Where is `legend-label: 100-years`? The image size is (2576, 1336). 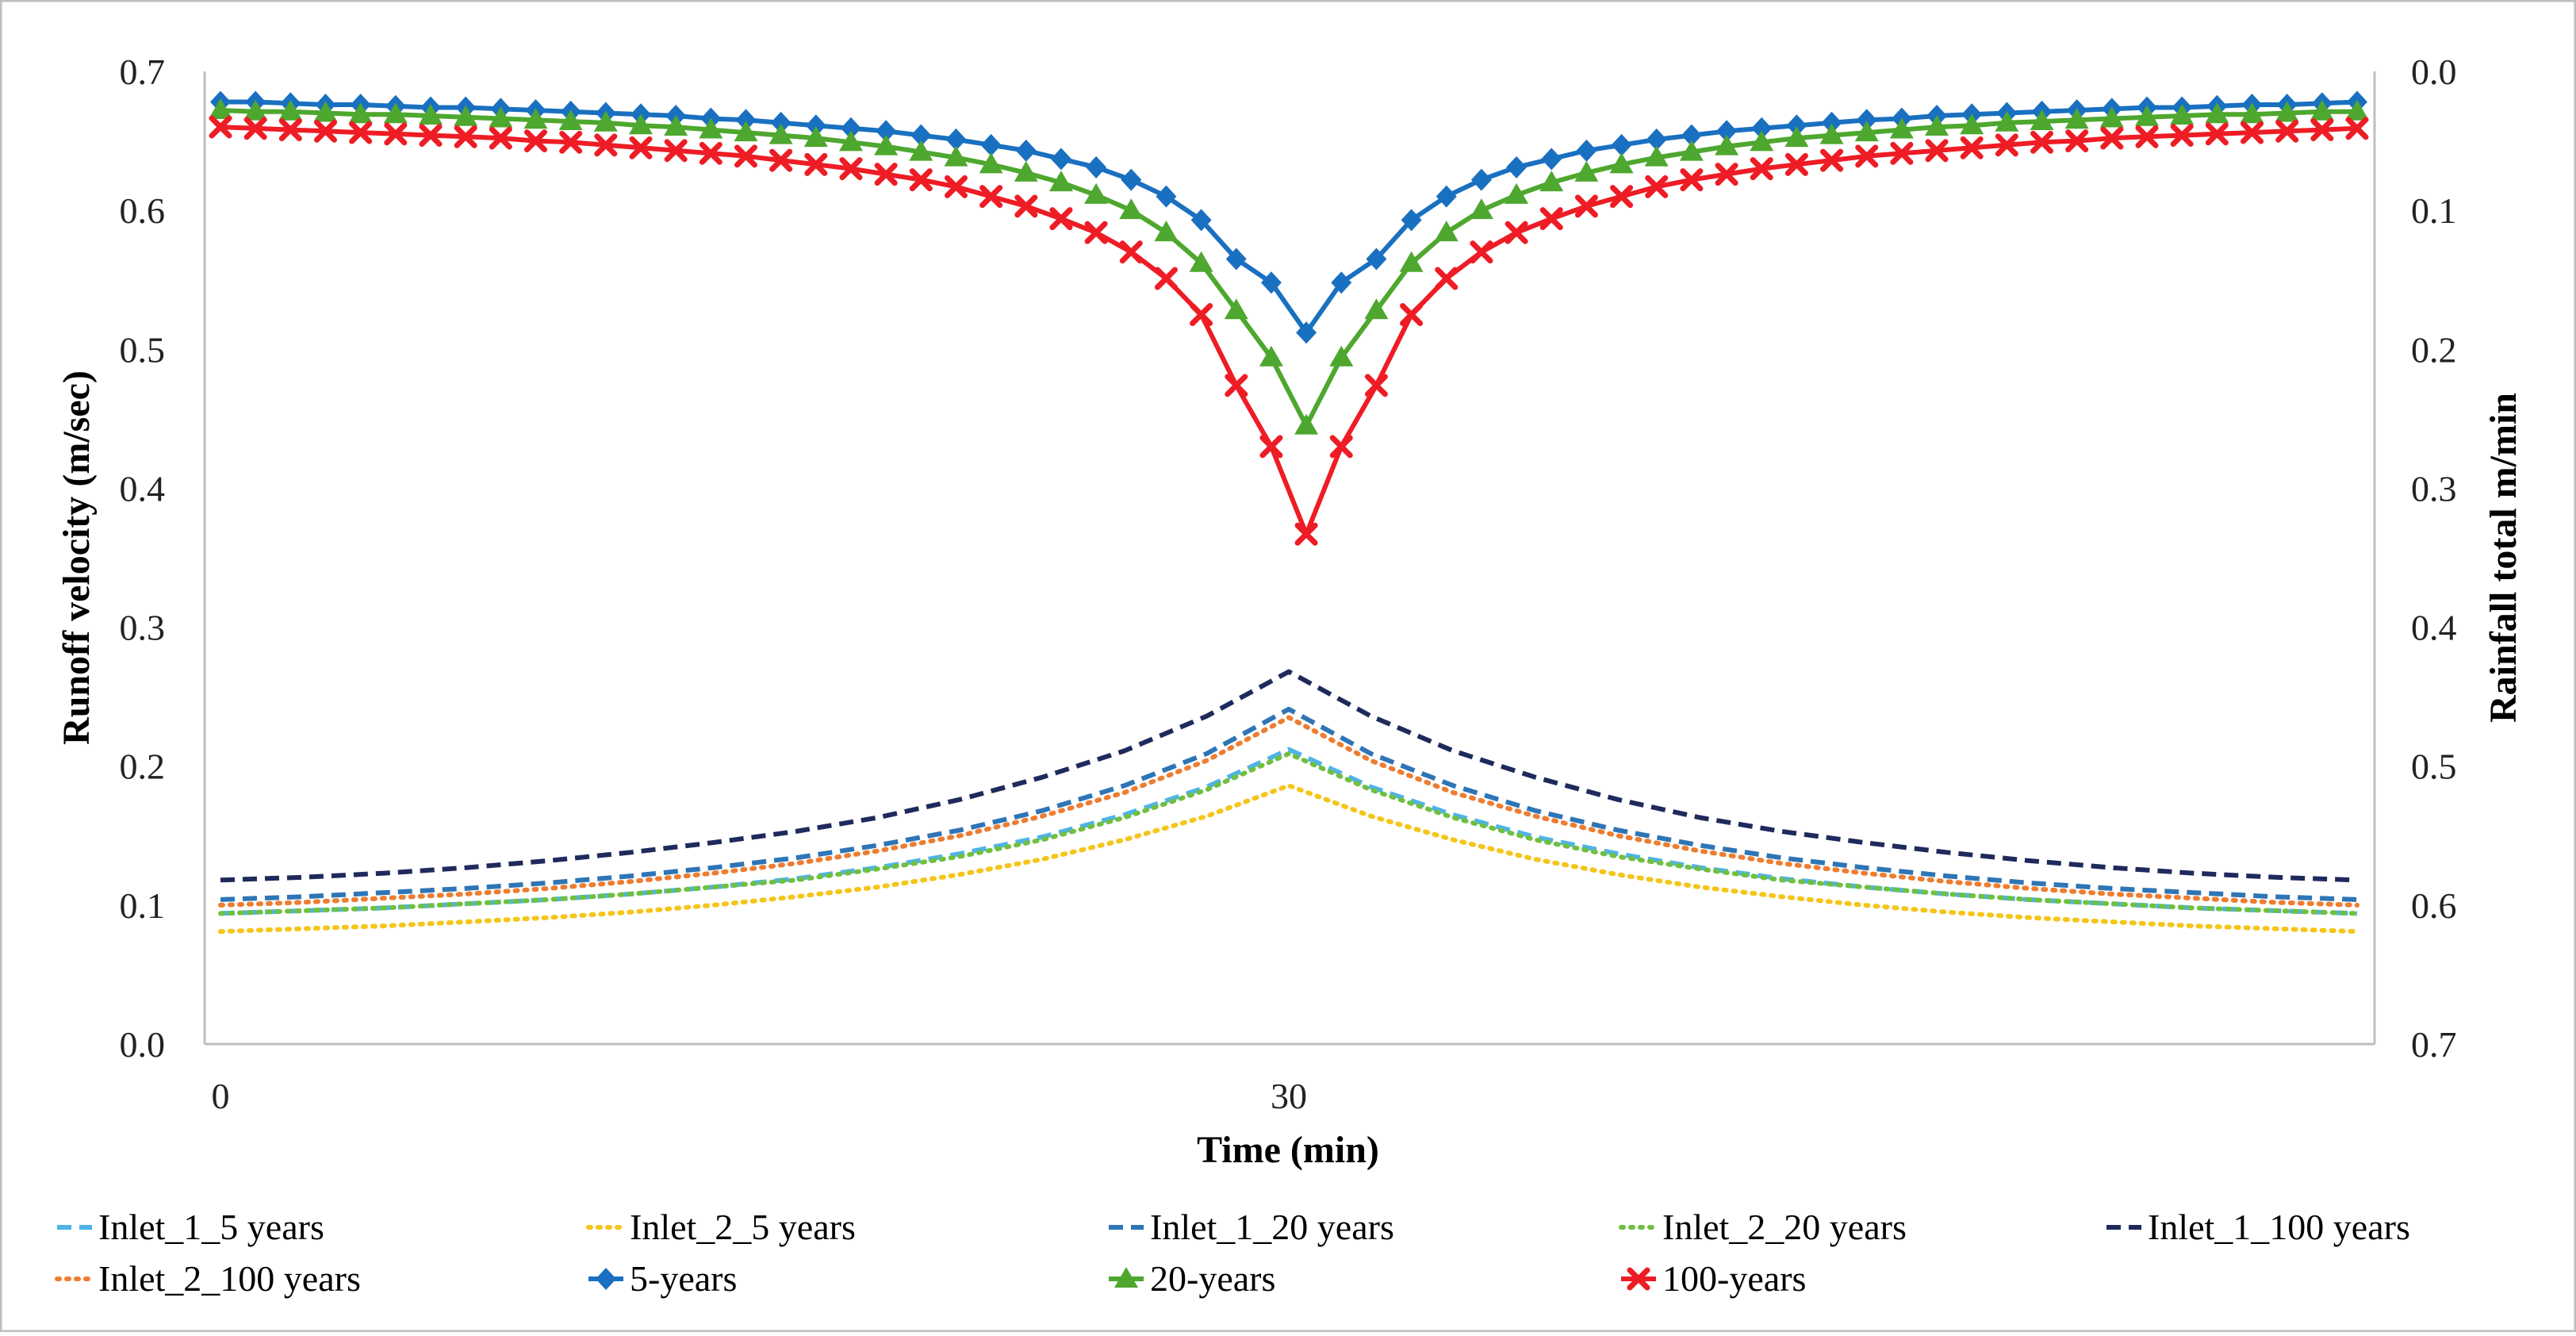 legend-label: 100-years is located at coordinates (1734, 1279).